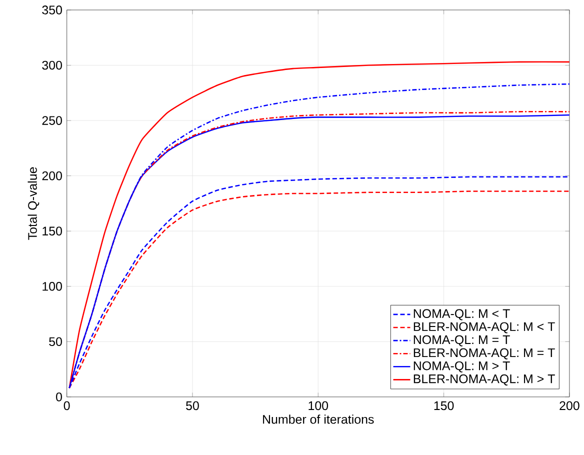 The image size is (584, 455). What do you see at coordinates (52, 10) in the screenshot?
I see `y-tick-label: 350` at bounding box center [52, 10].